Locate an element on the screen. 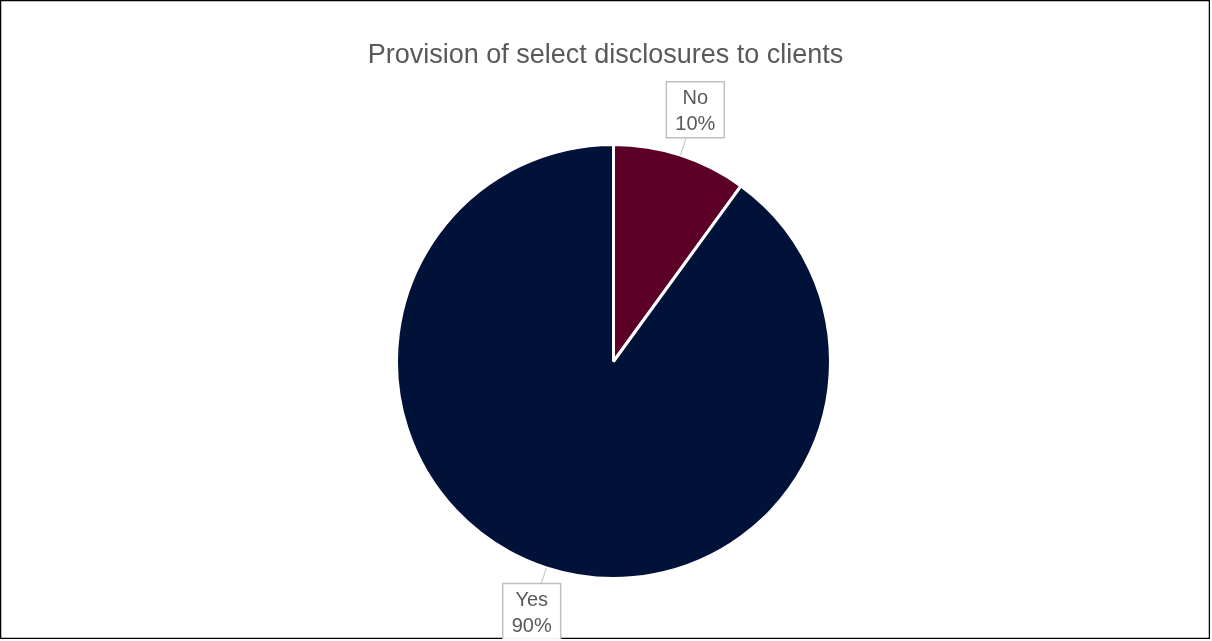  slice-label: Yes is located at coordinates (532, 598).